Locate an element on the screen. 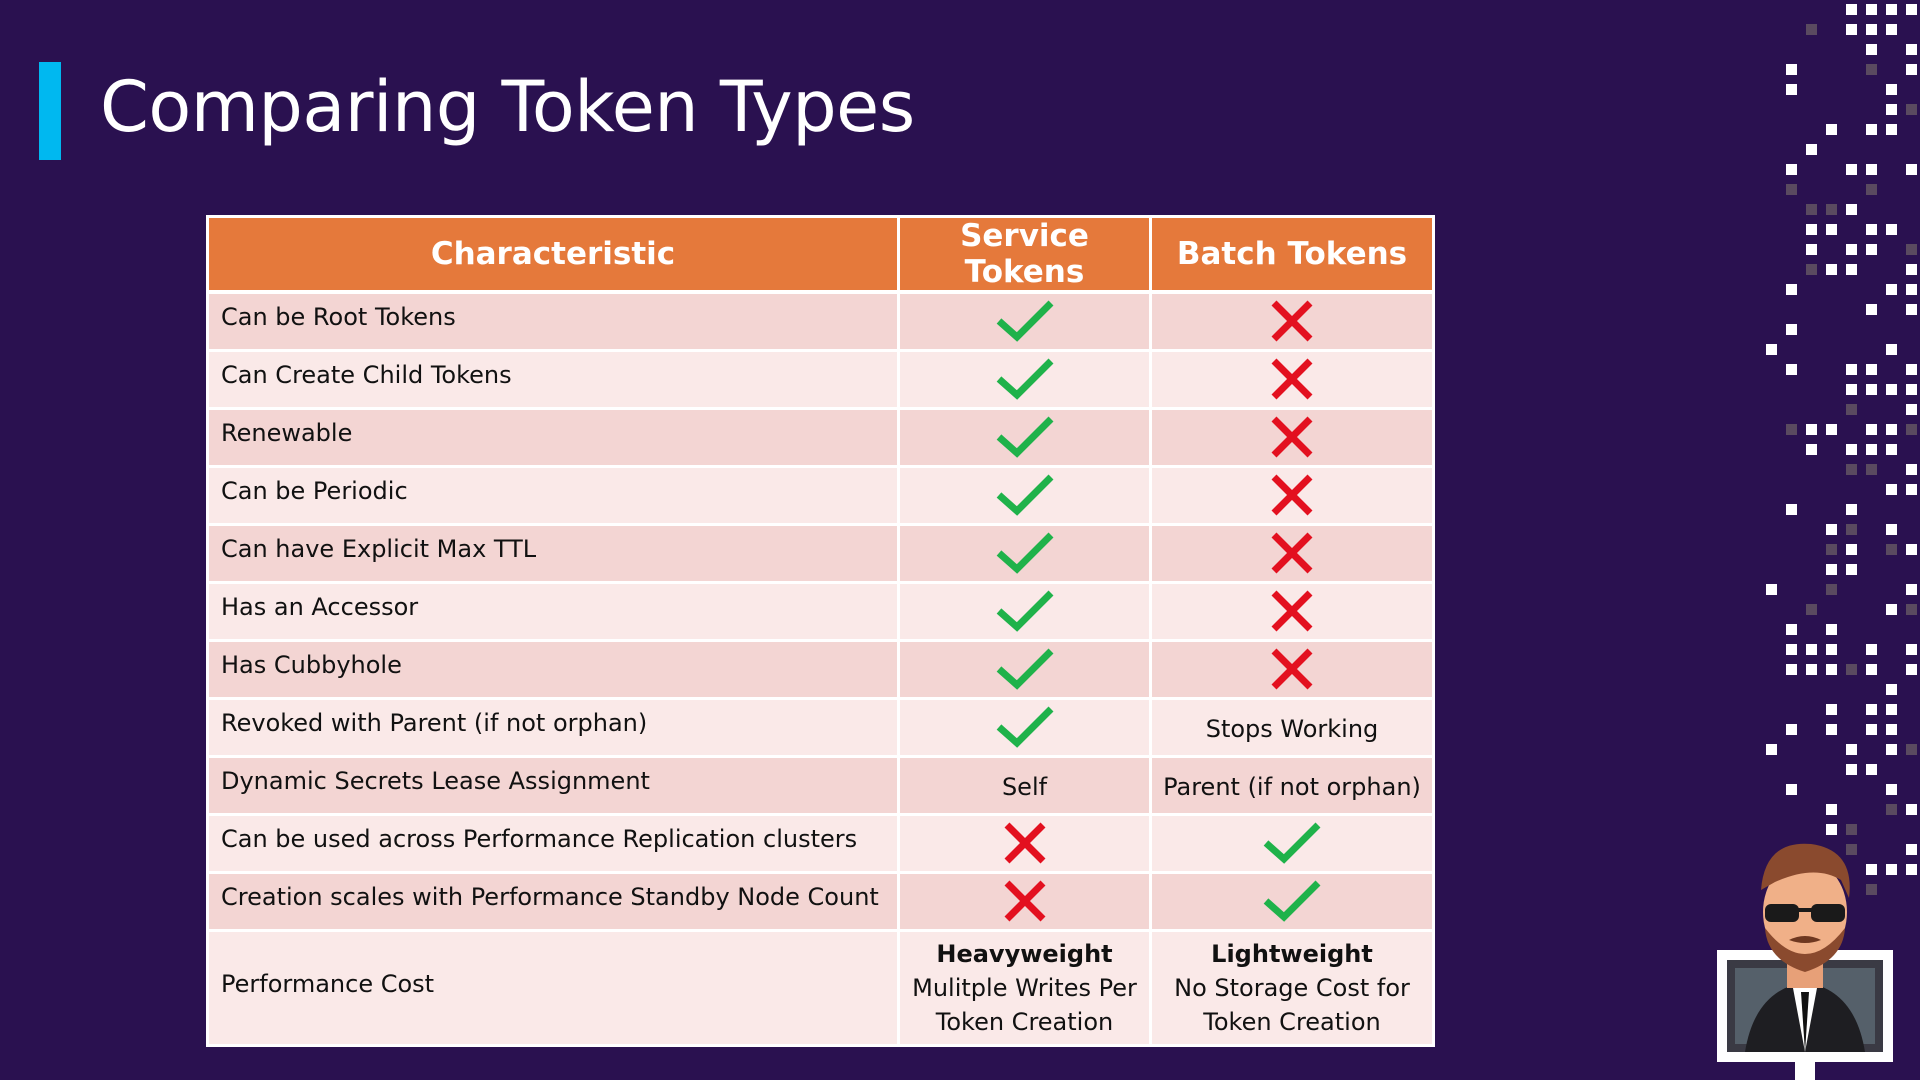  header-service-tokens: Service Tokens is located at coordinates (1024, 254).